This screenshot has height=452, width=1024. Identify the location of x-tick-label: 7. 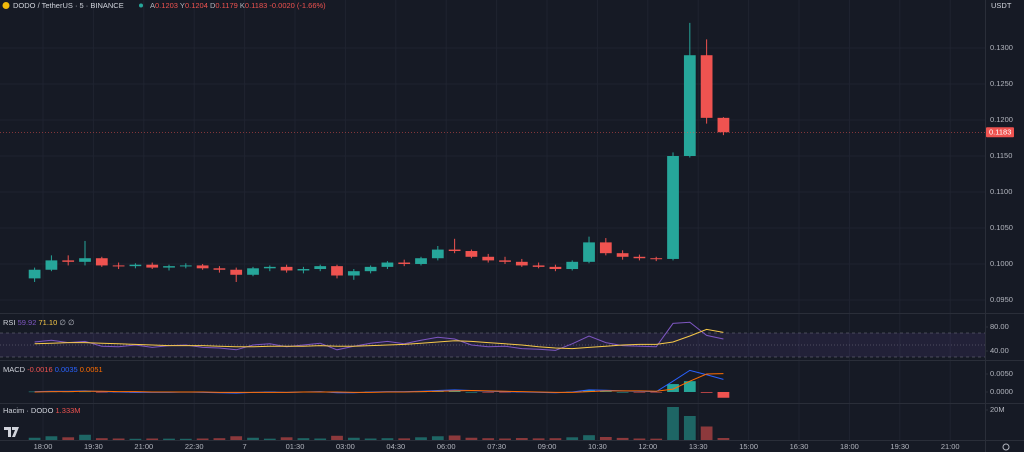
(245, 446).